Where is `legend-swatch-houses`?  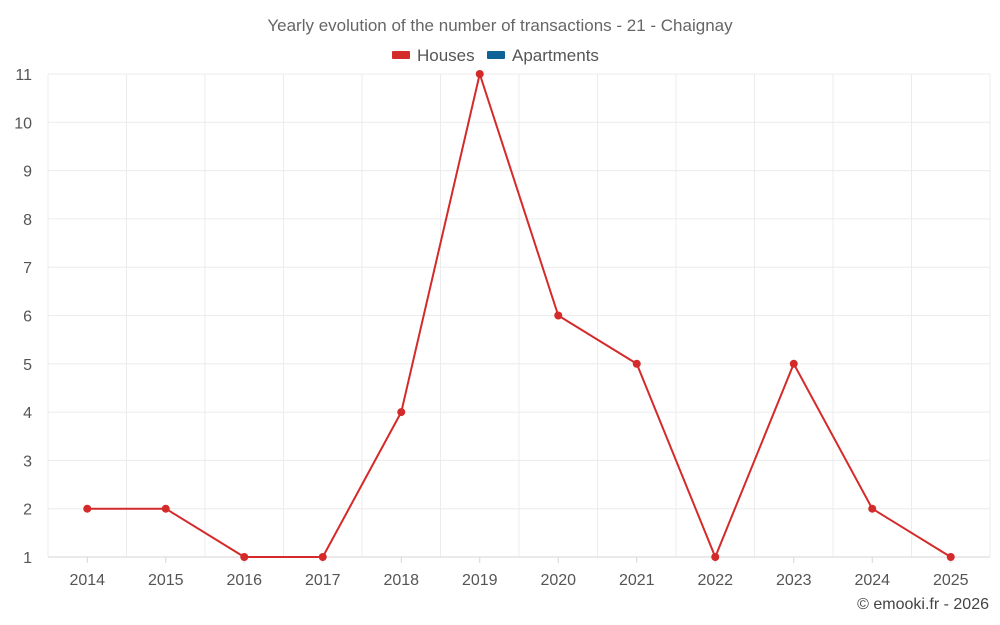
legend-swatch-houses is located at coordinates (401, 55).